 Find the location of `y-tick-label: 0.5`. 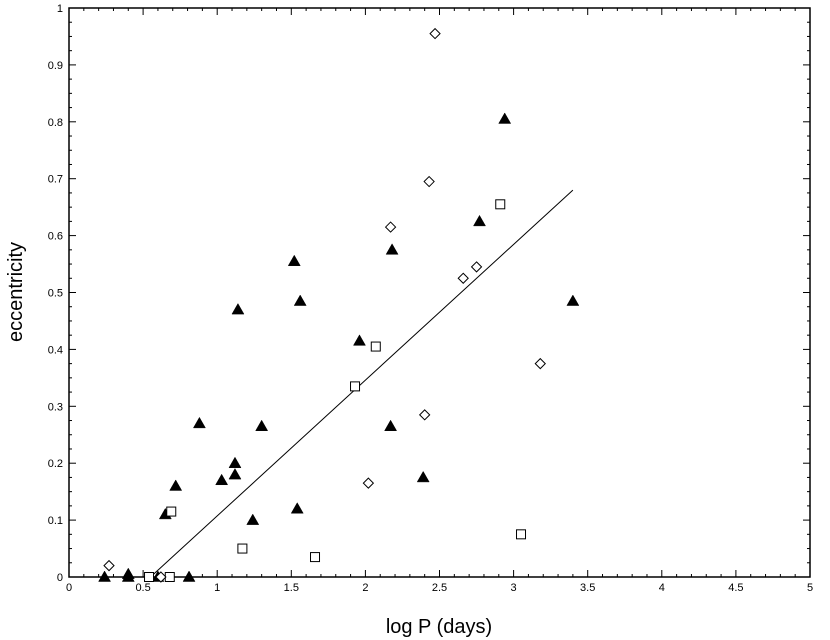

y-tick-label: 0.5 is located at coordinates (55, 294).